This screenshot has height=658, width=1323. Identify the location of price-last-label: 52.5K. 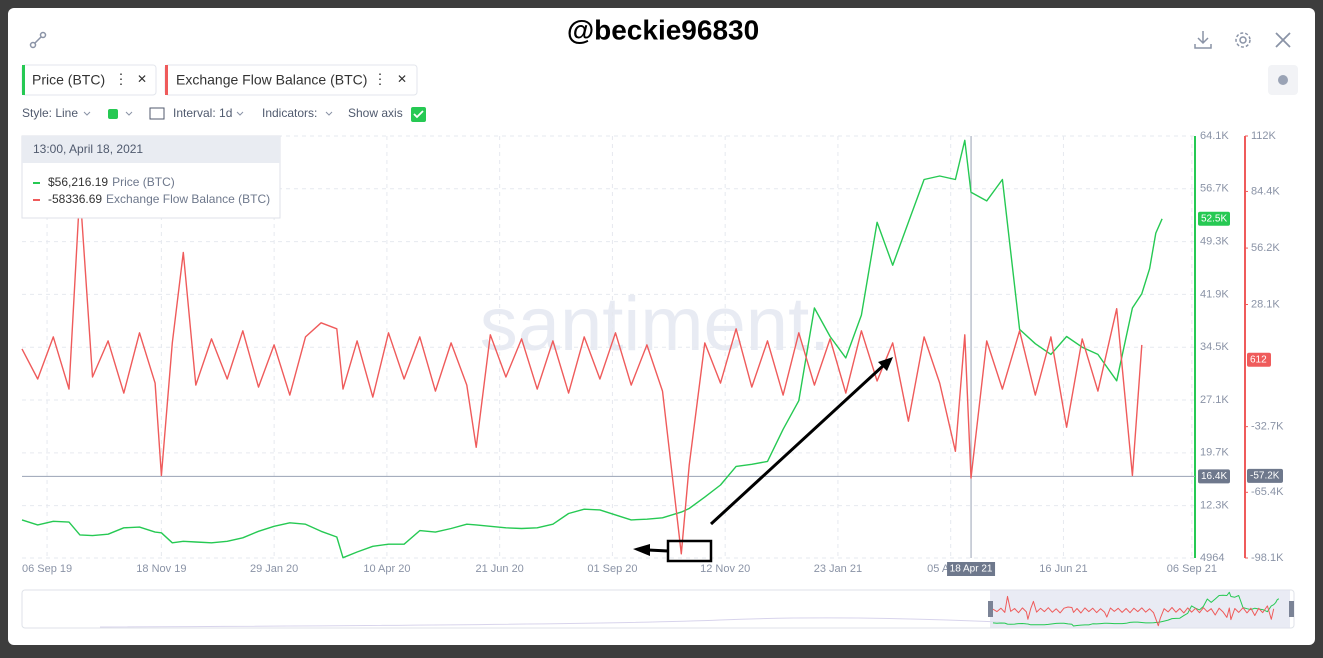
(1214, 218).